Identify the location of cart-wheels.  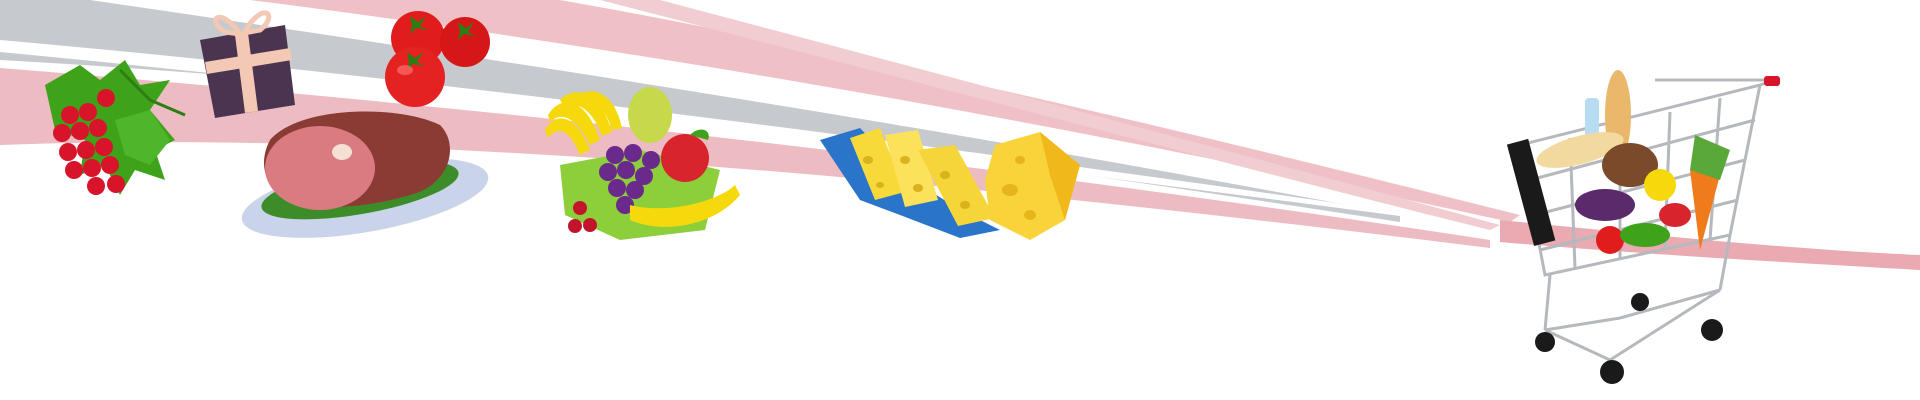
(1629, 338).